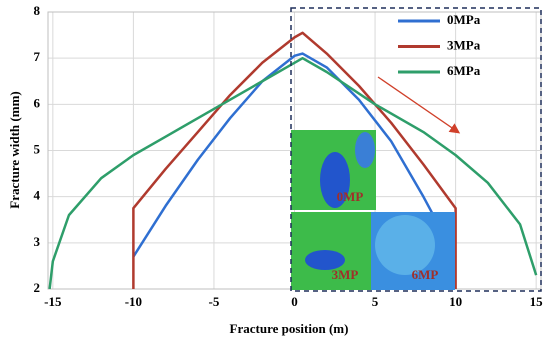 Image resolution: width=550 pixels, height=346 pixels. Describe the element at coordinates (425, 274) in the screenshot. I see `inset-label: 6MP` at that location.